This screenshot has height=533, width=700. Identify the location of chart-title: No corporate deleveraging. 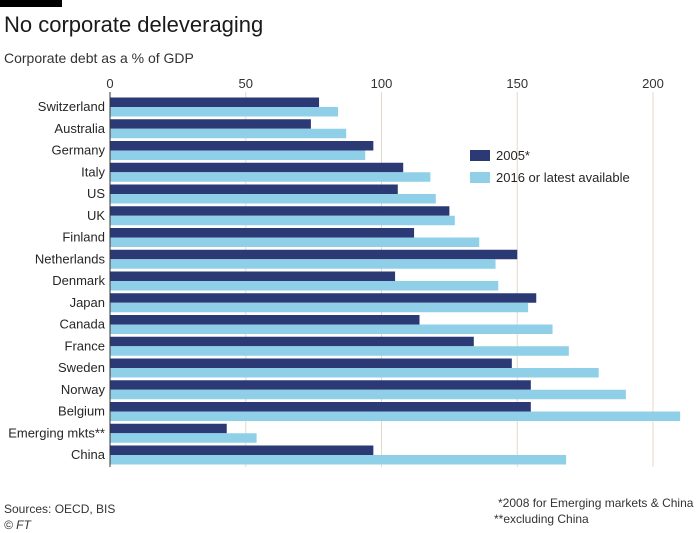
(134, 24).